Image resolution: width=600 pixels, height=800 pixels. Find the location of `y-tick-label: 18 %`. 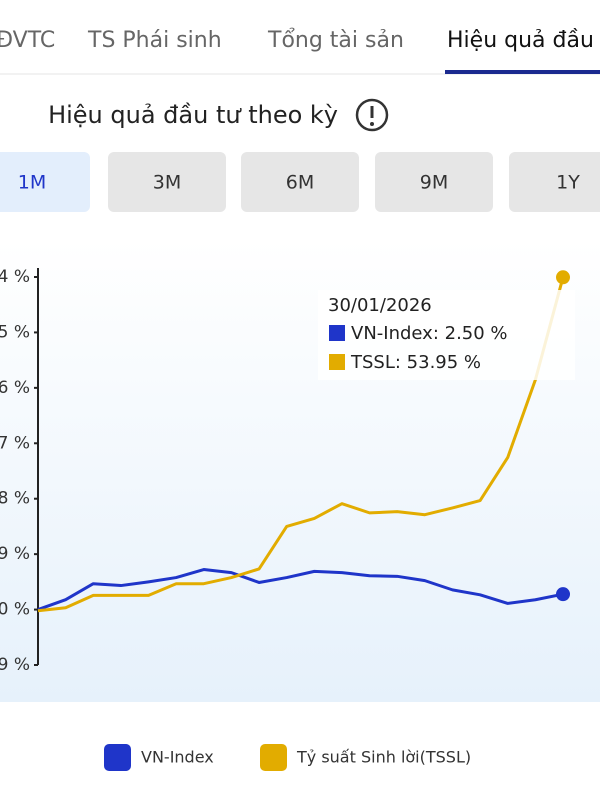

y-tick-label: 18 % is located at coordinates (15, 499).